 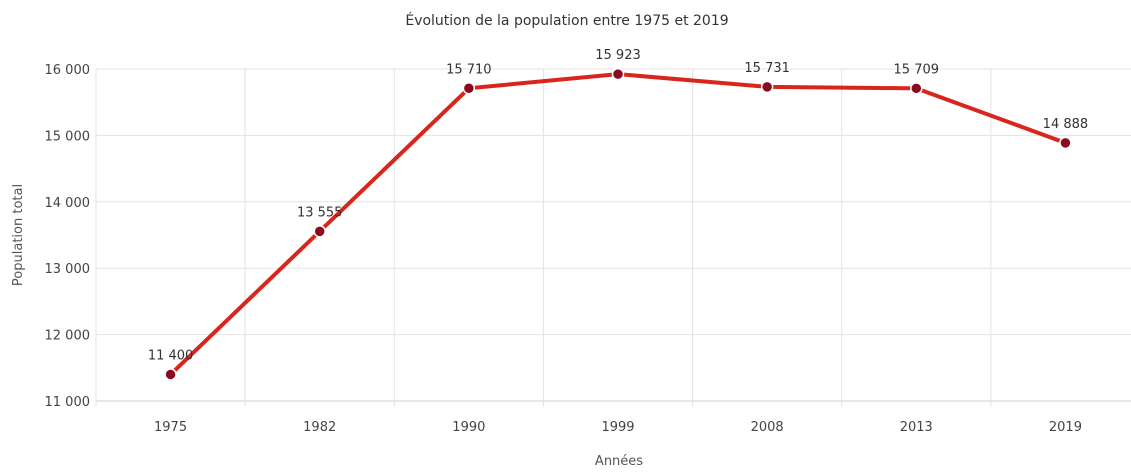 What do you see at coordinates (68, 136) in the screenshot?
I see `y-tick-label: 15 000` at bounding box center [68, 136].